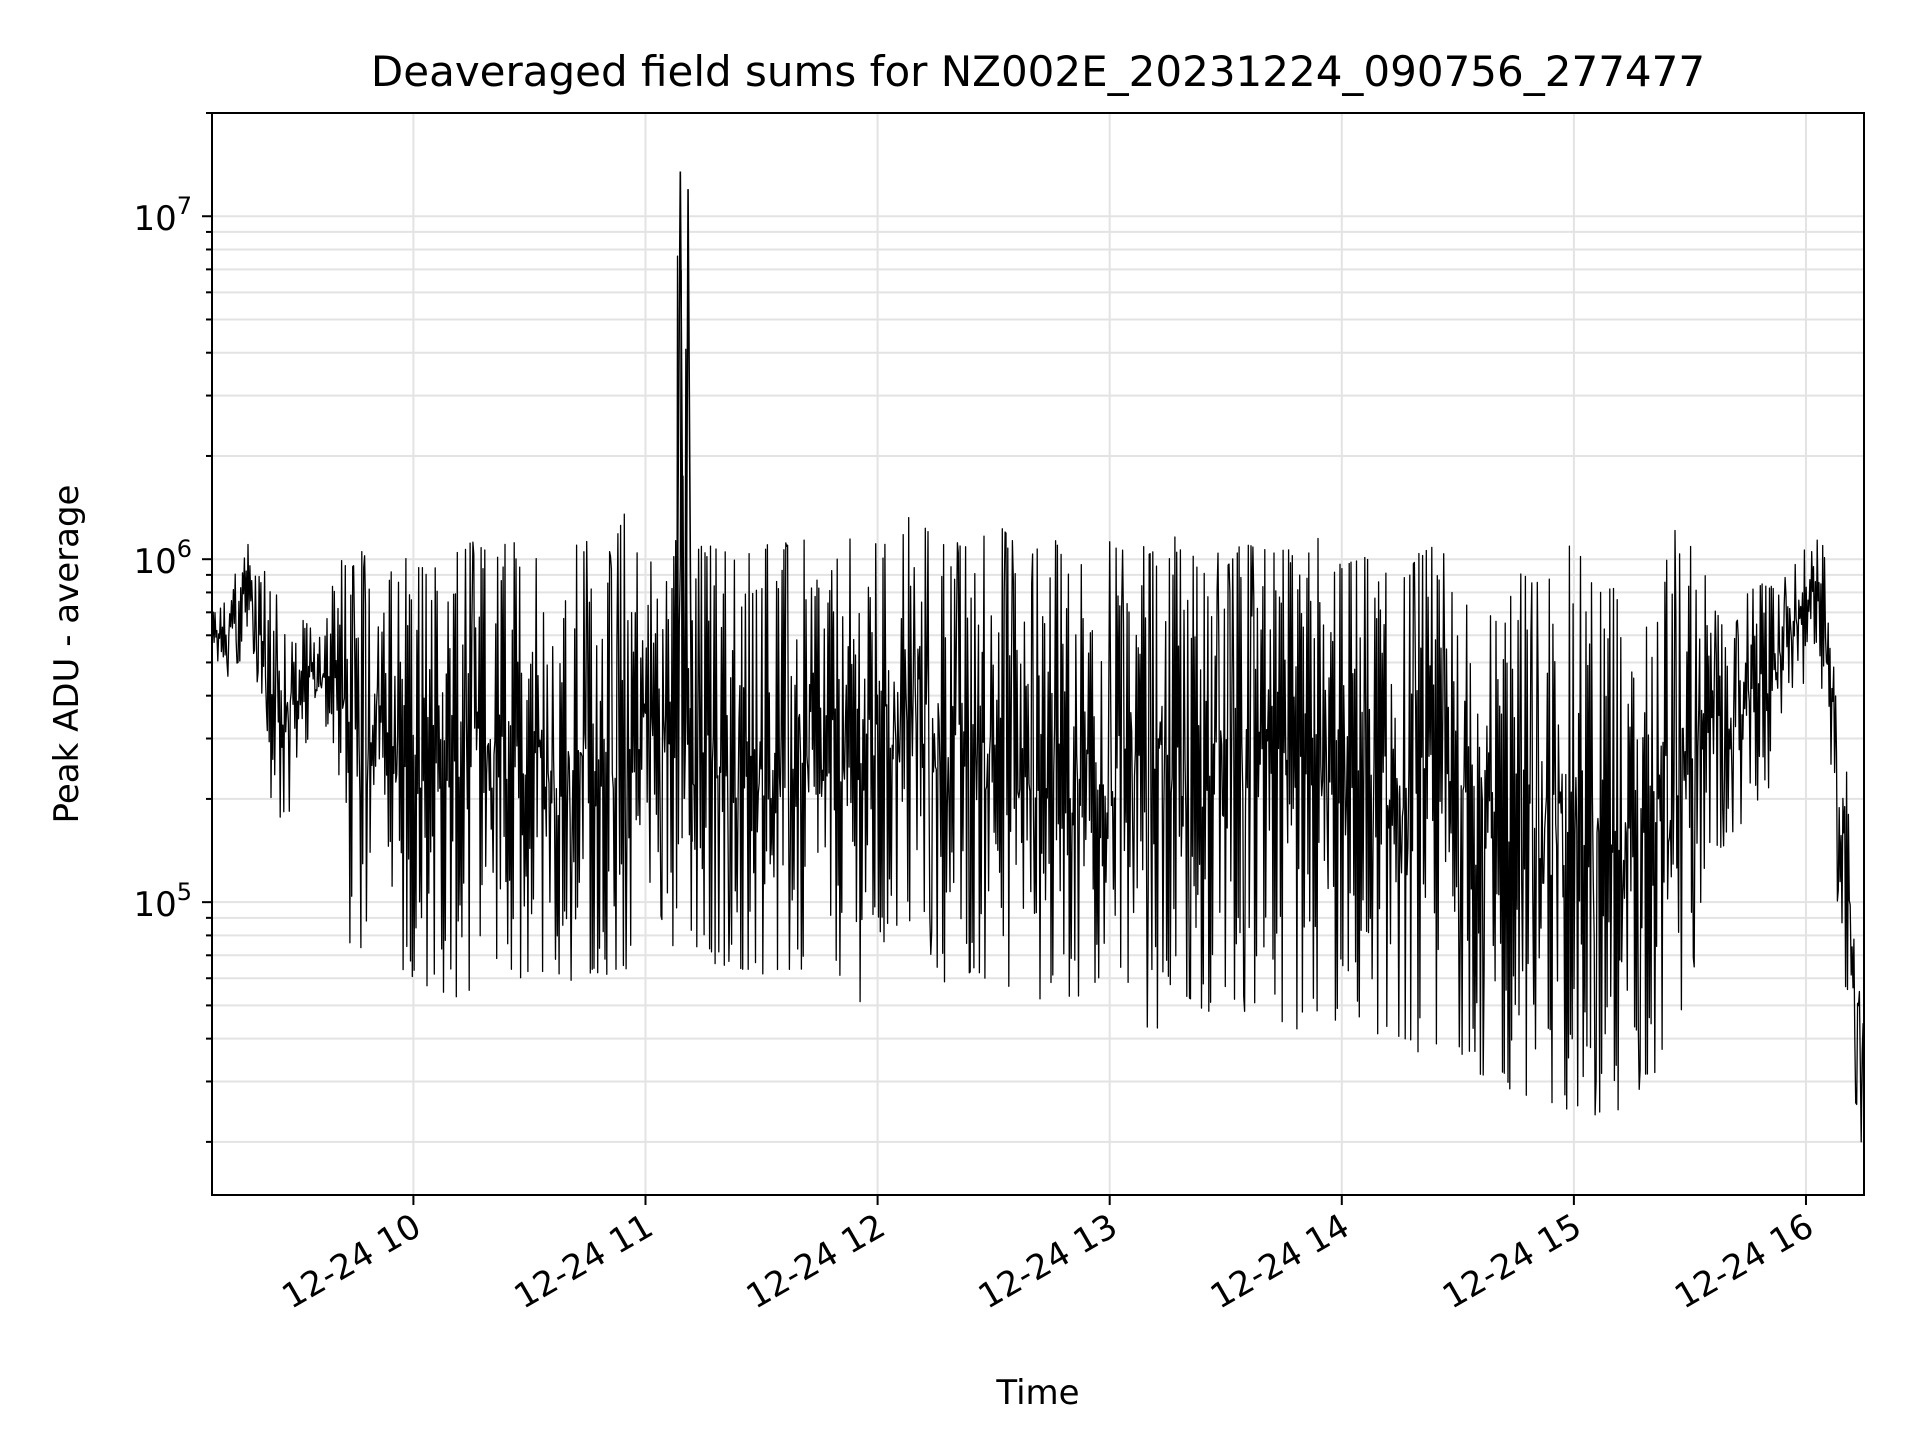 The width and height of the screenshot is (1920, 1440). Describe the element at coordinates (352, 1261) in the screenshot. I see `x-tick-label: 12-24 10` at that location.